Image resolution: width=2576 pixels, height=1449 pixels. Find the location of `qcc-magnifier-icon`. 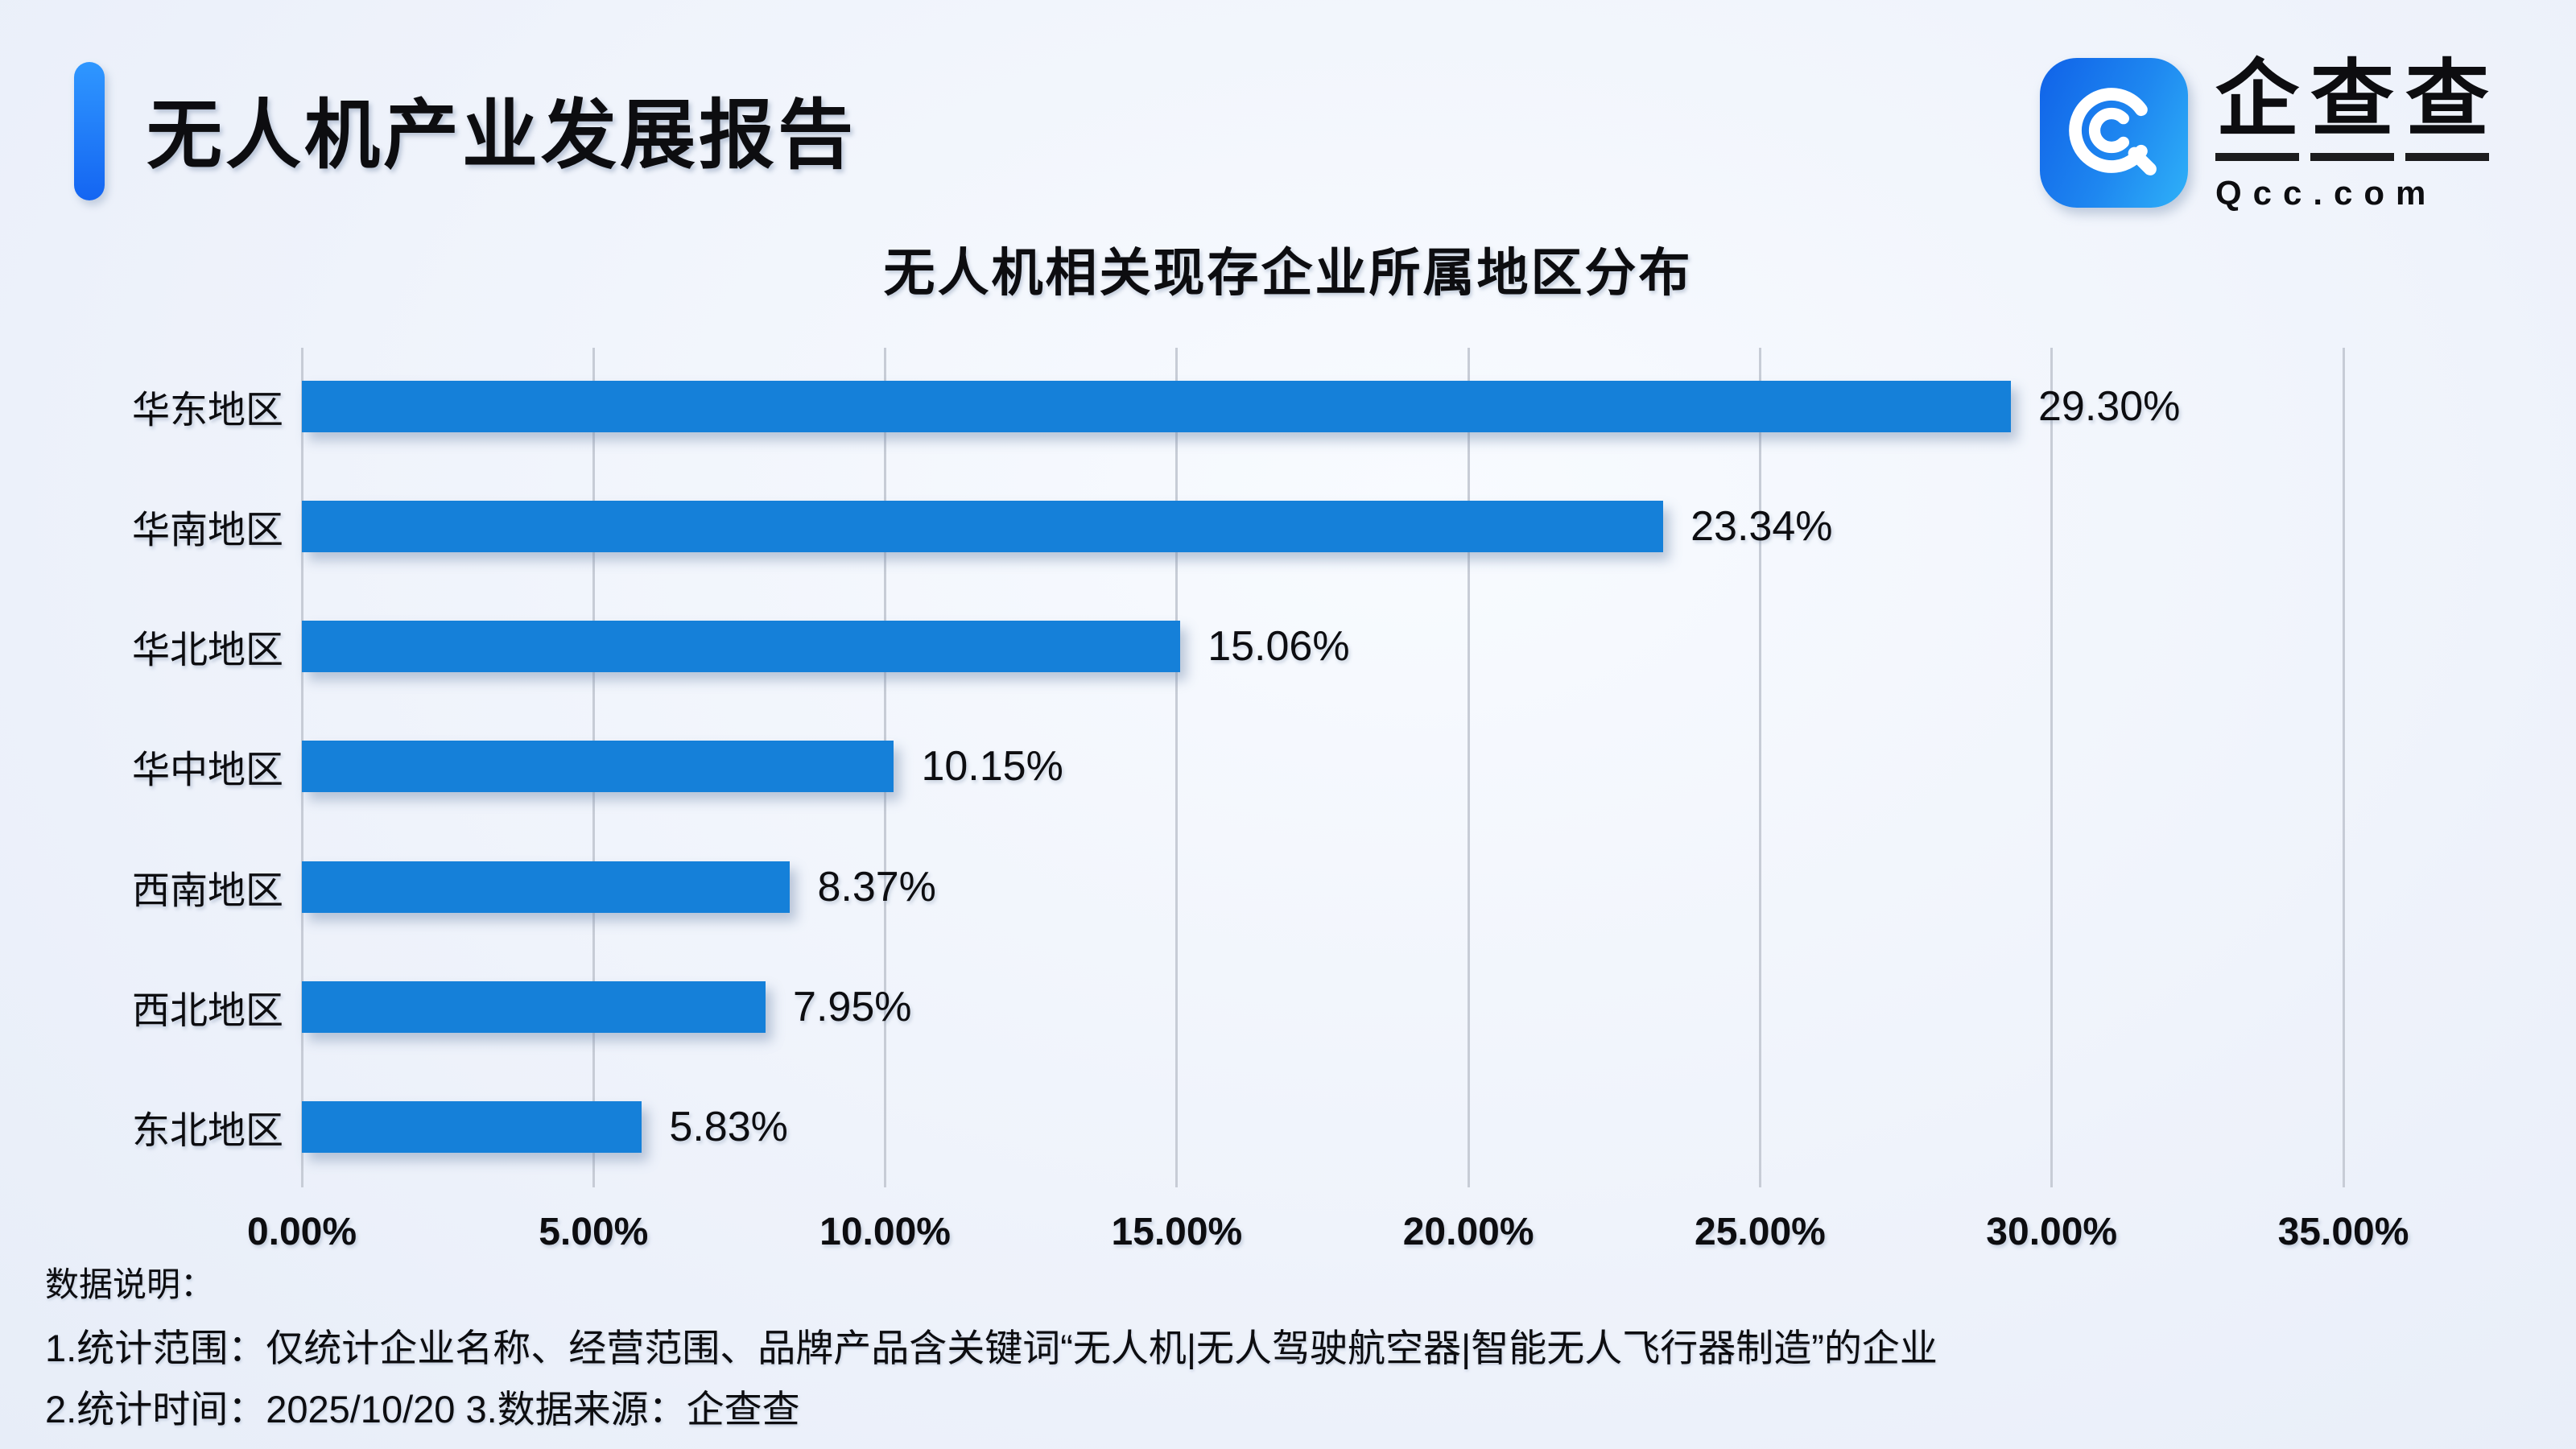

qcc-magnifier-icon is located at coordinates (2113, 133).